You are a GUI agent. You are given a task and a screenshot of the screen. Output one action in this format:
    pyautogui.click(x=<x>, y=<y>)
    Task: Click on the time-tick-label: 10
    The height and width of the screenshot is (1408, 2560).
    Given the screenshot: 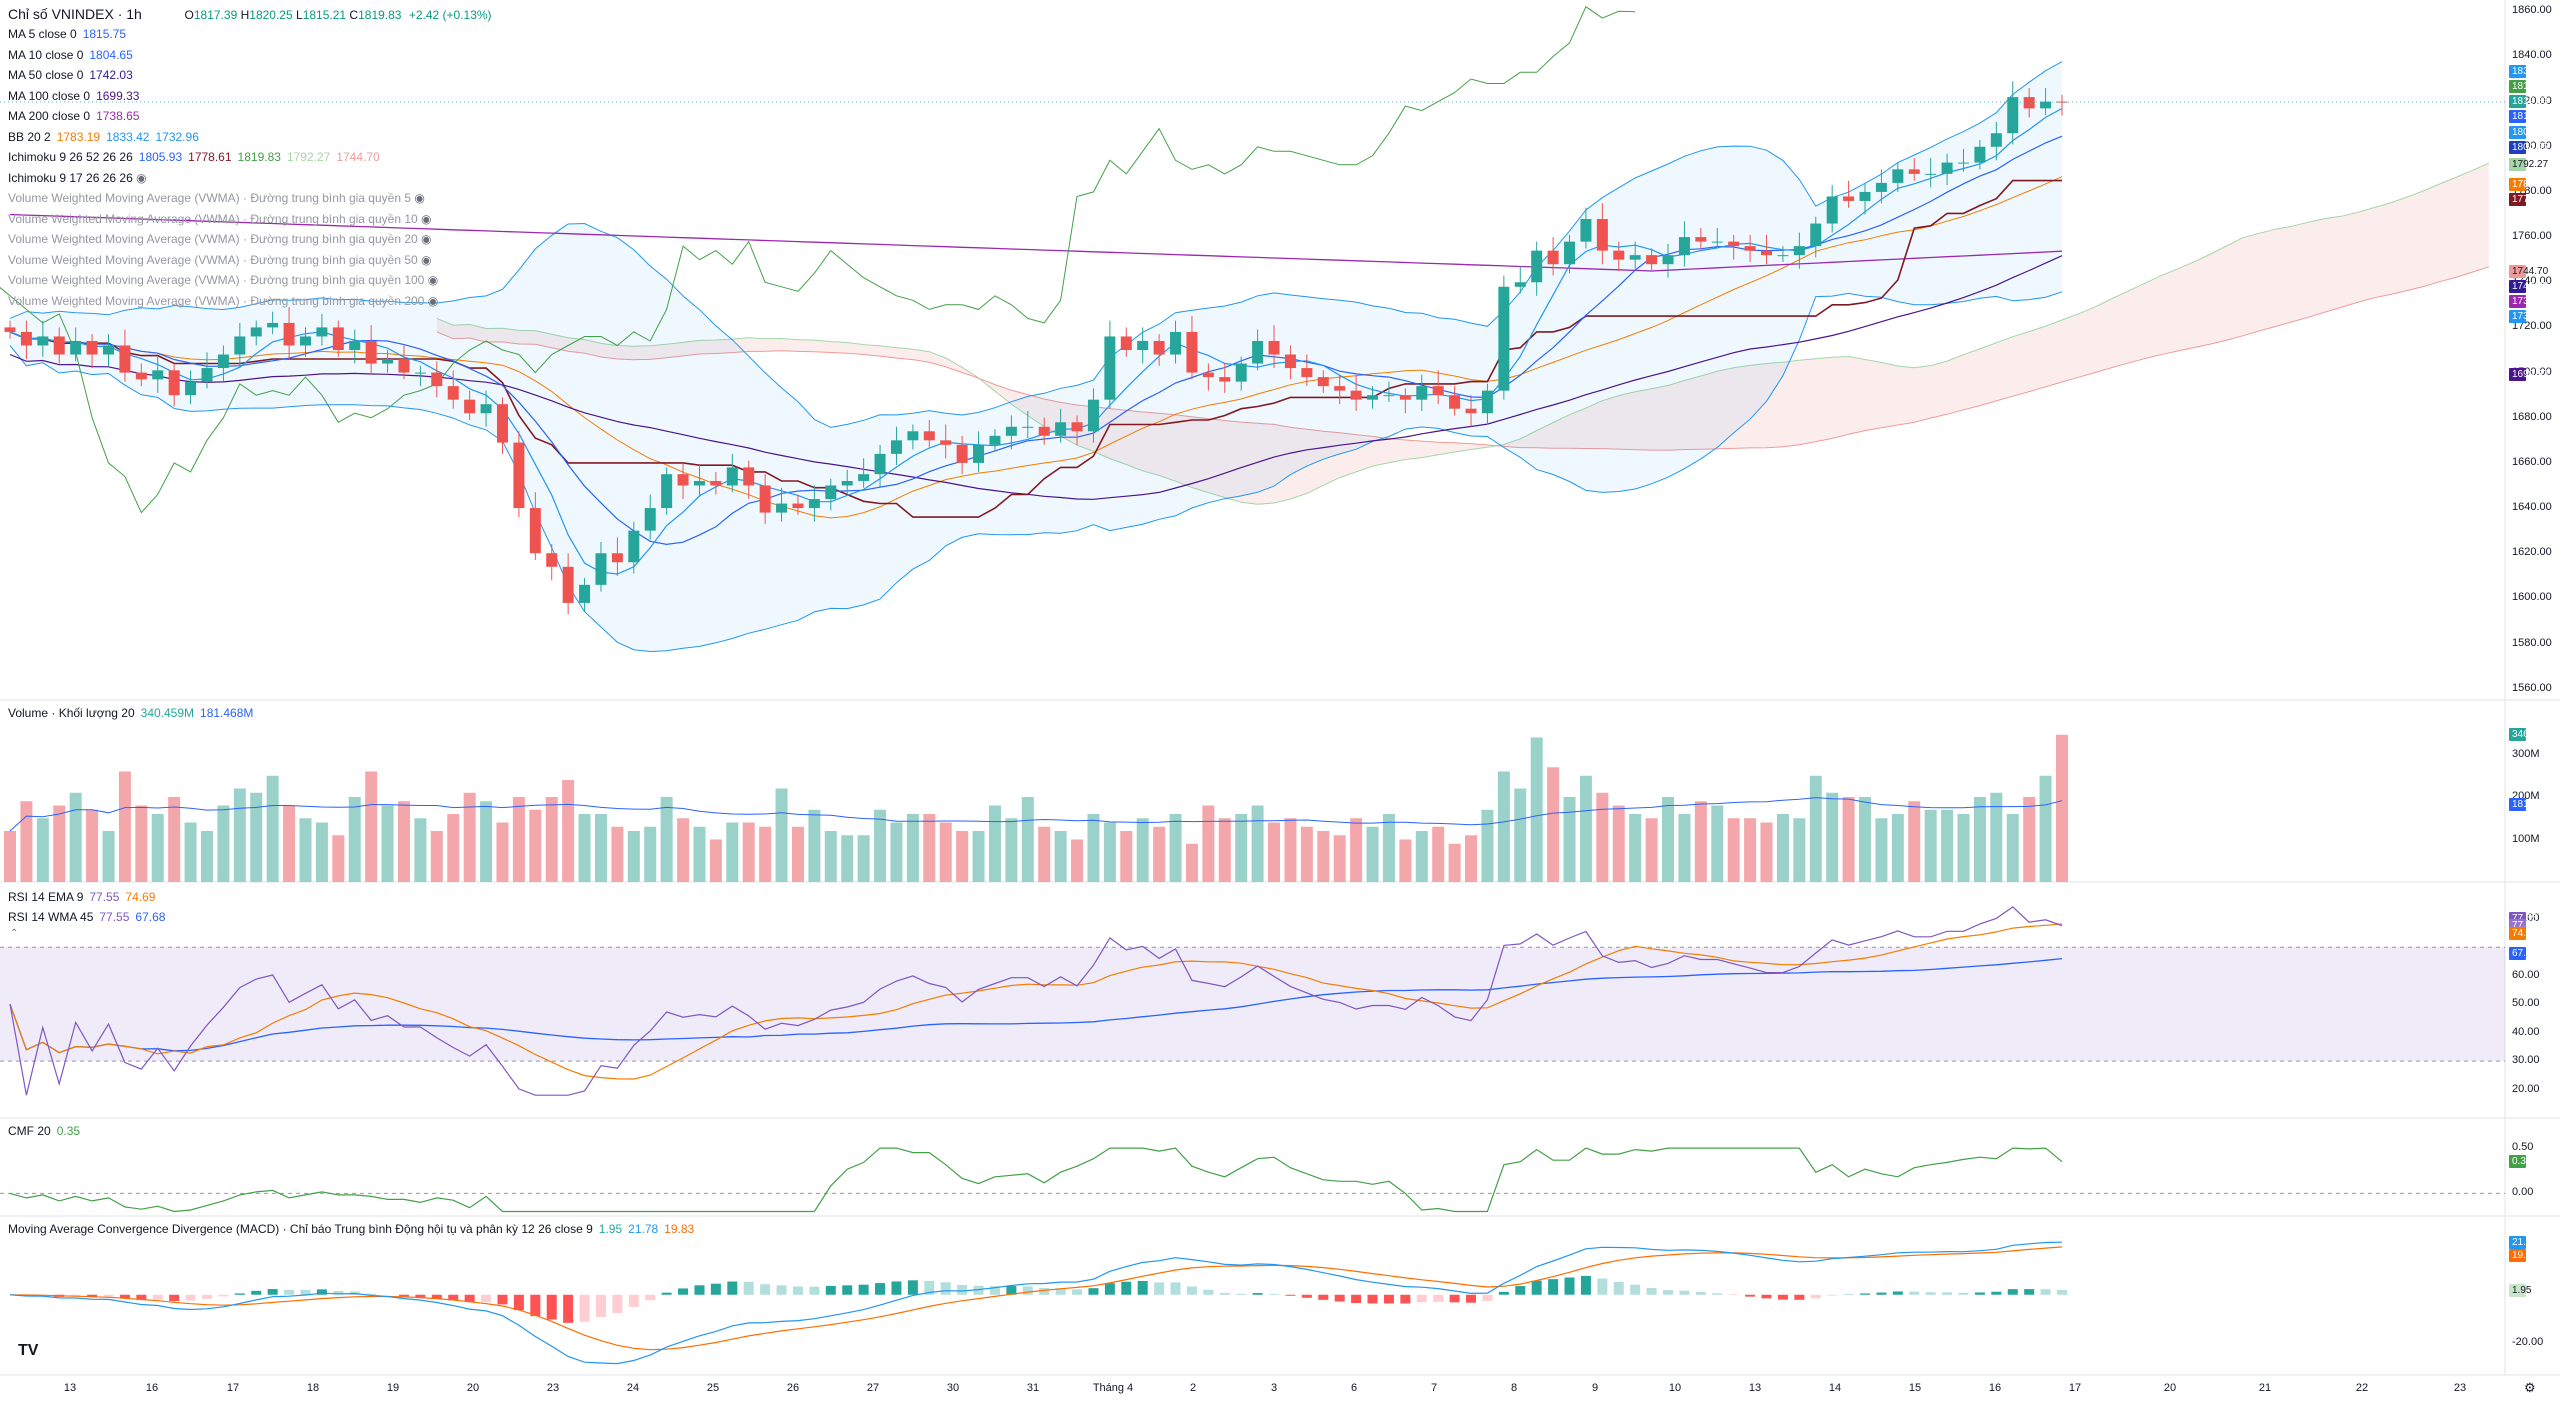 What is the action you would take?
    pyautogui.click(x=1675, y=1388)
    